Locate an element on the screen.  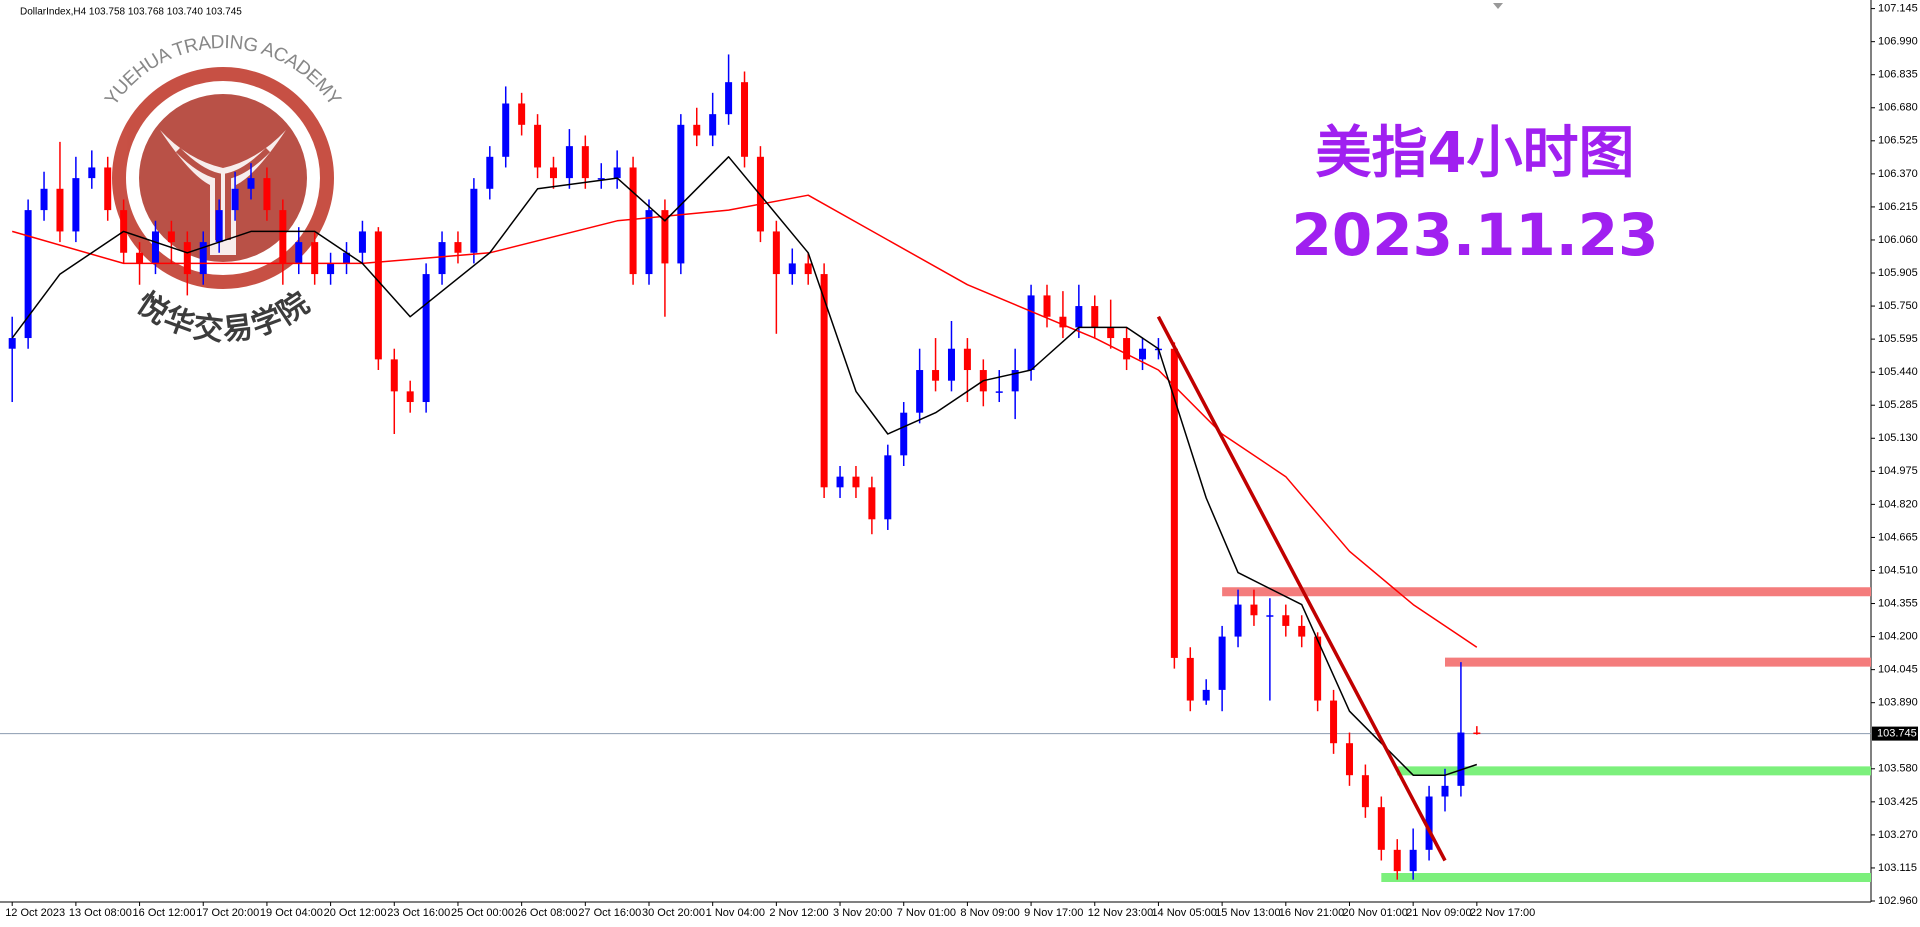
x-tick-label: 21 Nov 09:00 is located at coordinates (1438, 913).